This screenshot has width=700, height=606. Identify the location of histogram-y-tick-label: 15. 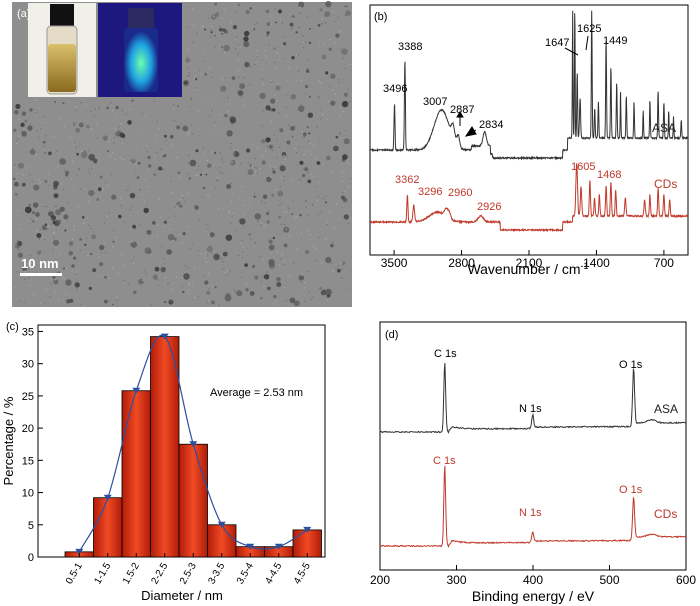
(28, 461).